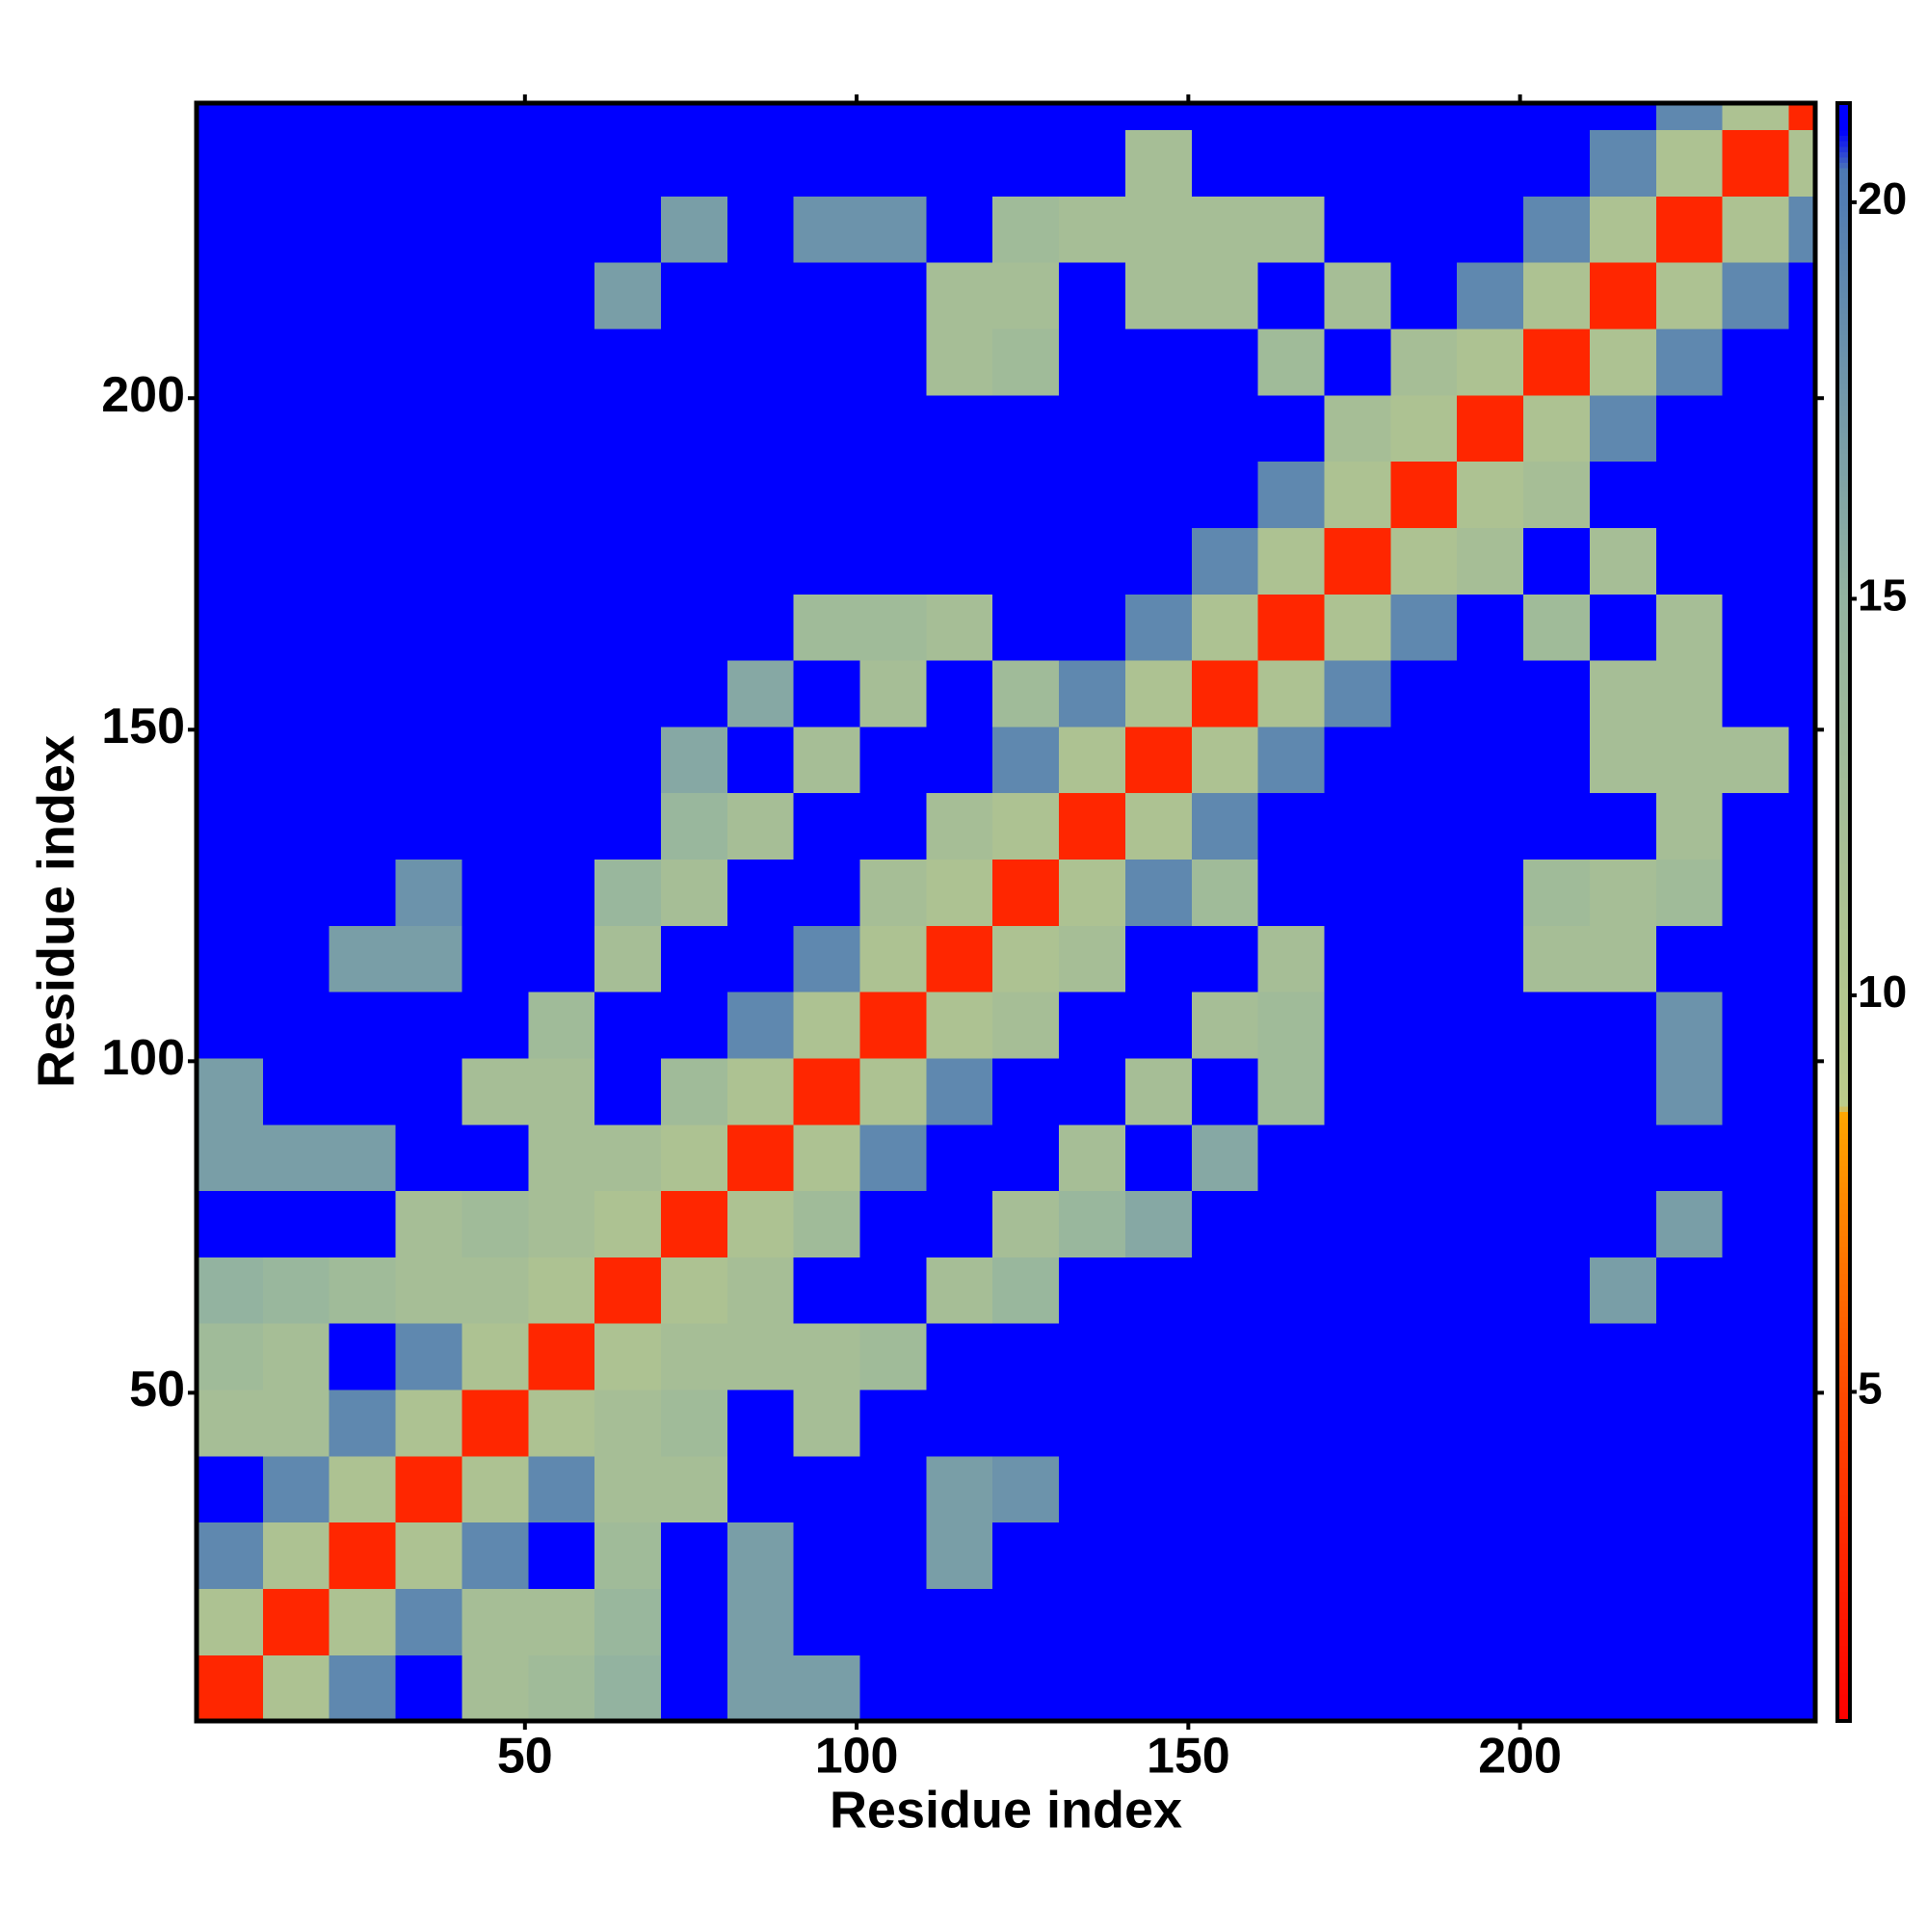 Image resolution: width=1927 pixels, height=1932 pixels. What do you see at coordinates (1871, 912) in the screenshot?
I see `colorbar: 5 10 15 20` at bounding box center [1871, 912].